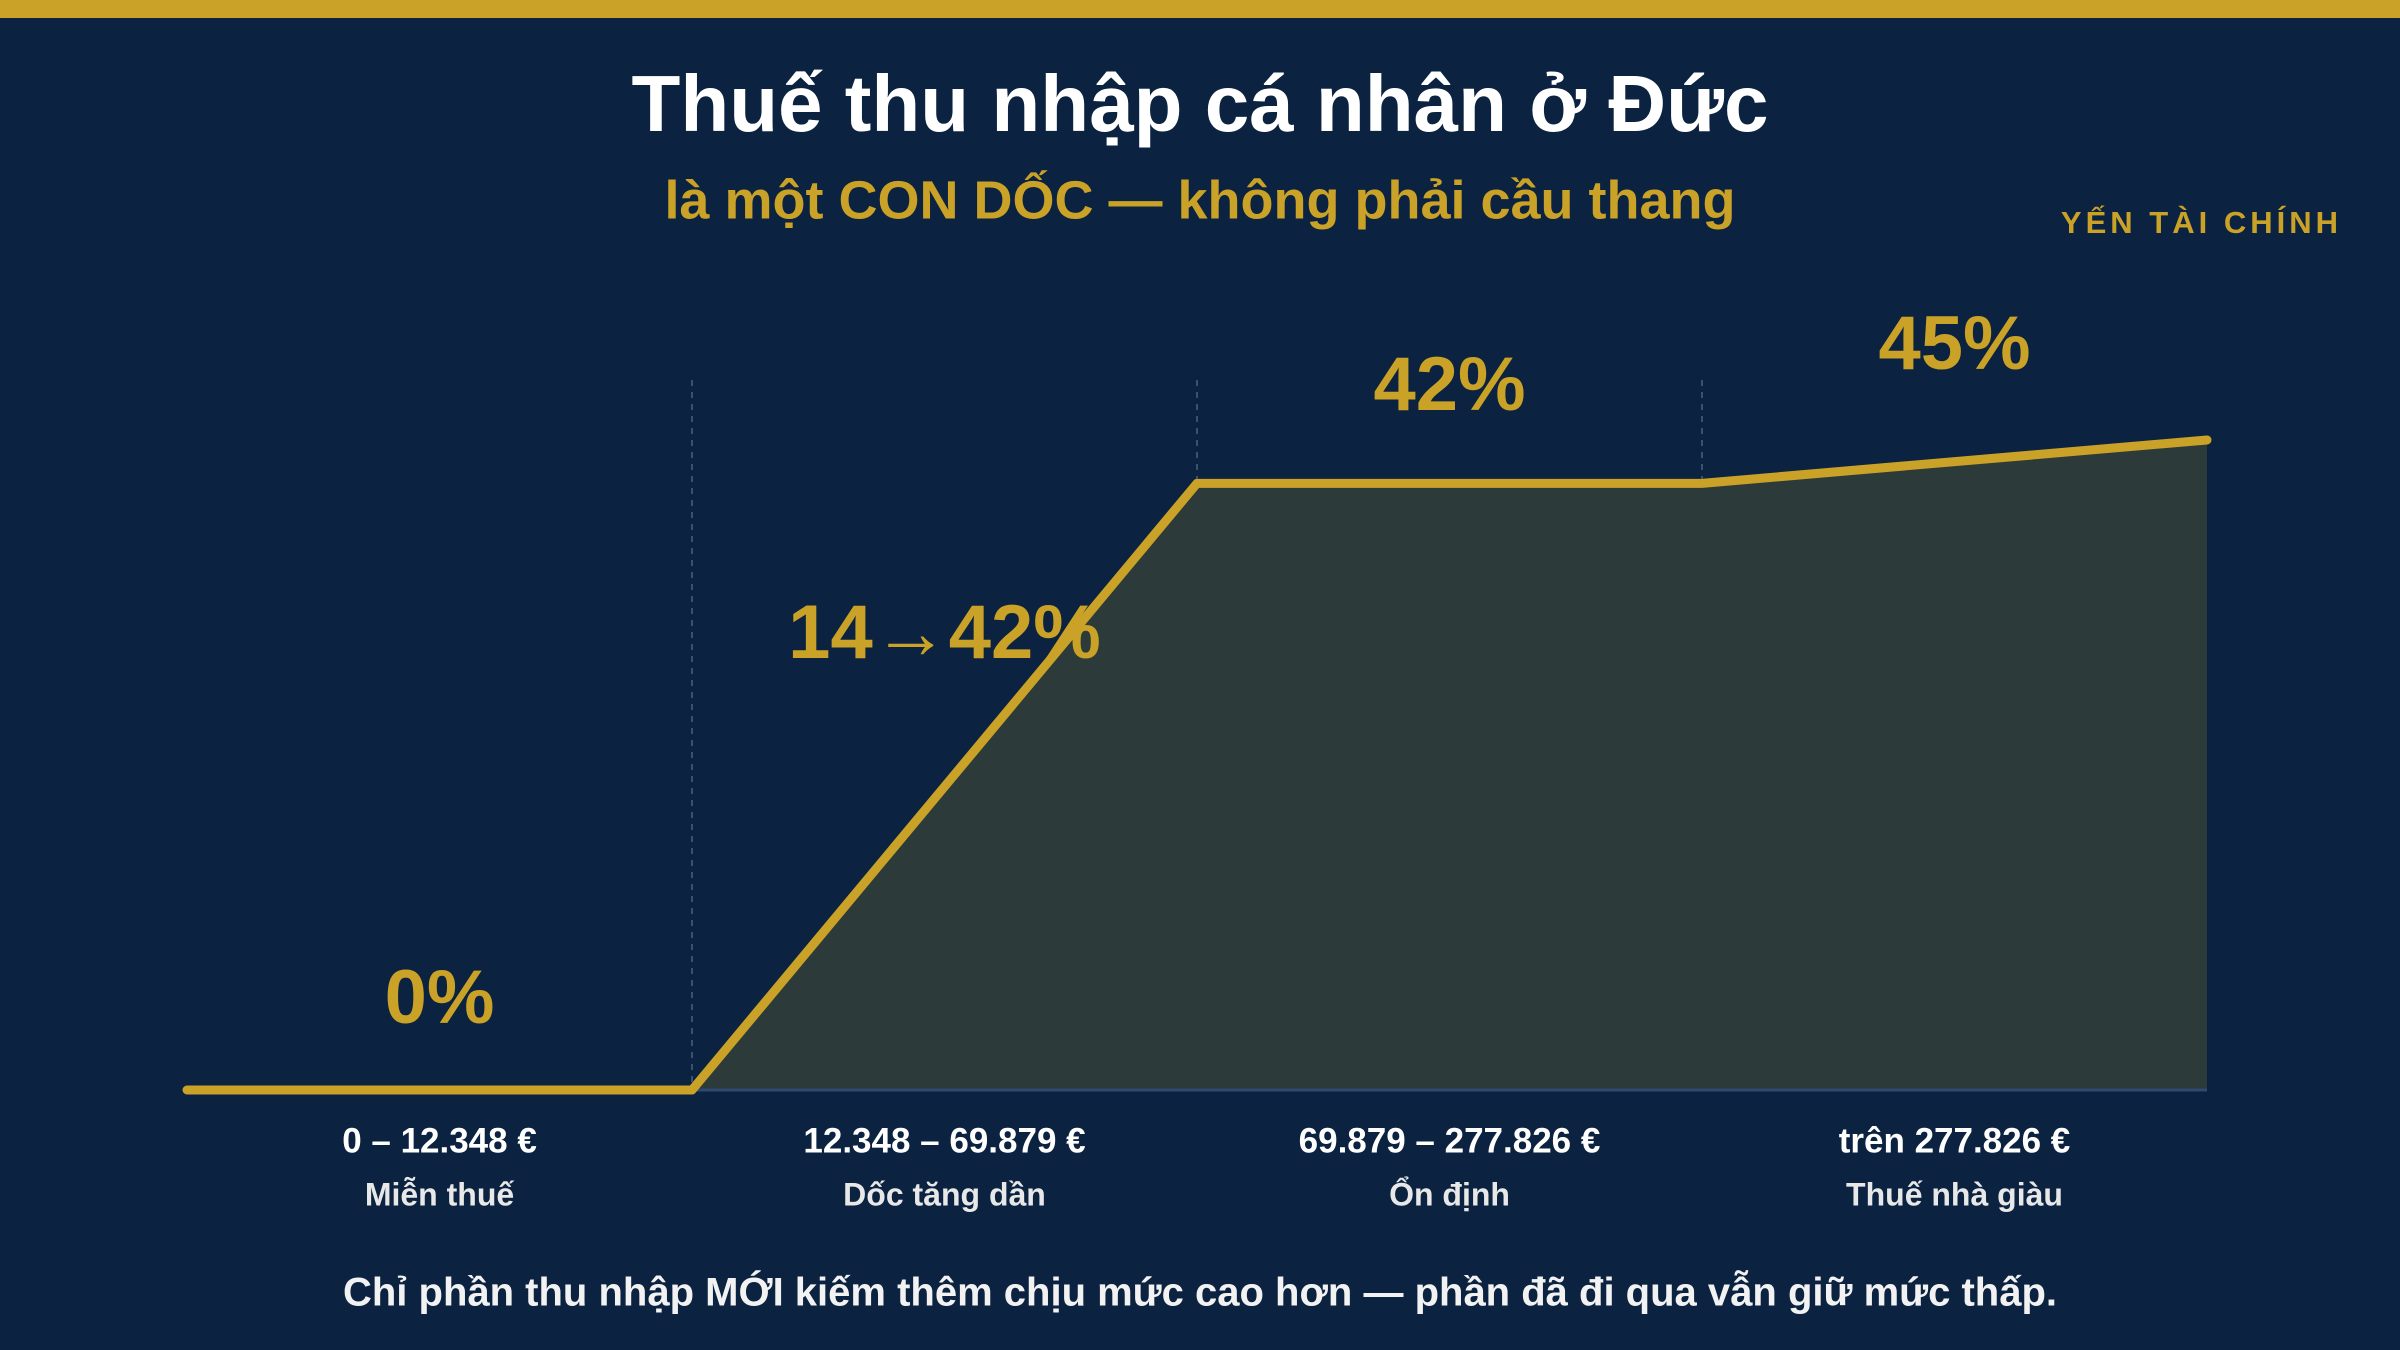 This screenshot has height=1350, width=2400. I want to click on bracket-range: trên 277.826 €, so click(1955, 1140).